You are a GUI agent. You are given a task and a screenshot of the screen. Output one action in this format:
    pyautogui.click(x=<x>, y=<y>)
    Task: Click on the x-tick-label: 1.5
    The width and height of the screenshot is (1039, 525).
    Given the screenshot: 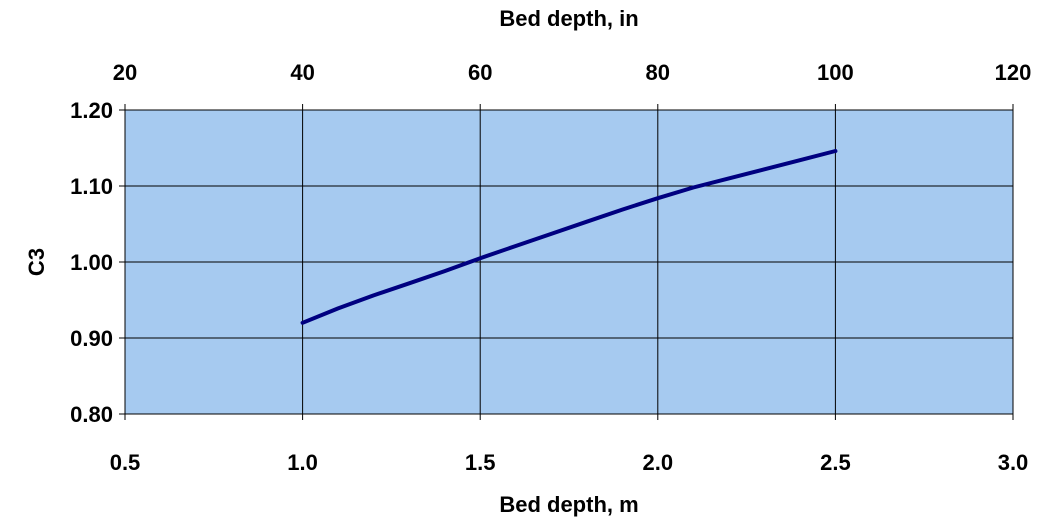 What is the action you would take?
    pyautogui.click(x=480, y=462)
    